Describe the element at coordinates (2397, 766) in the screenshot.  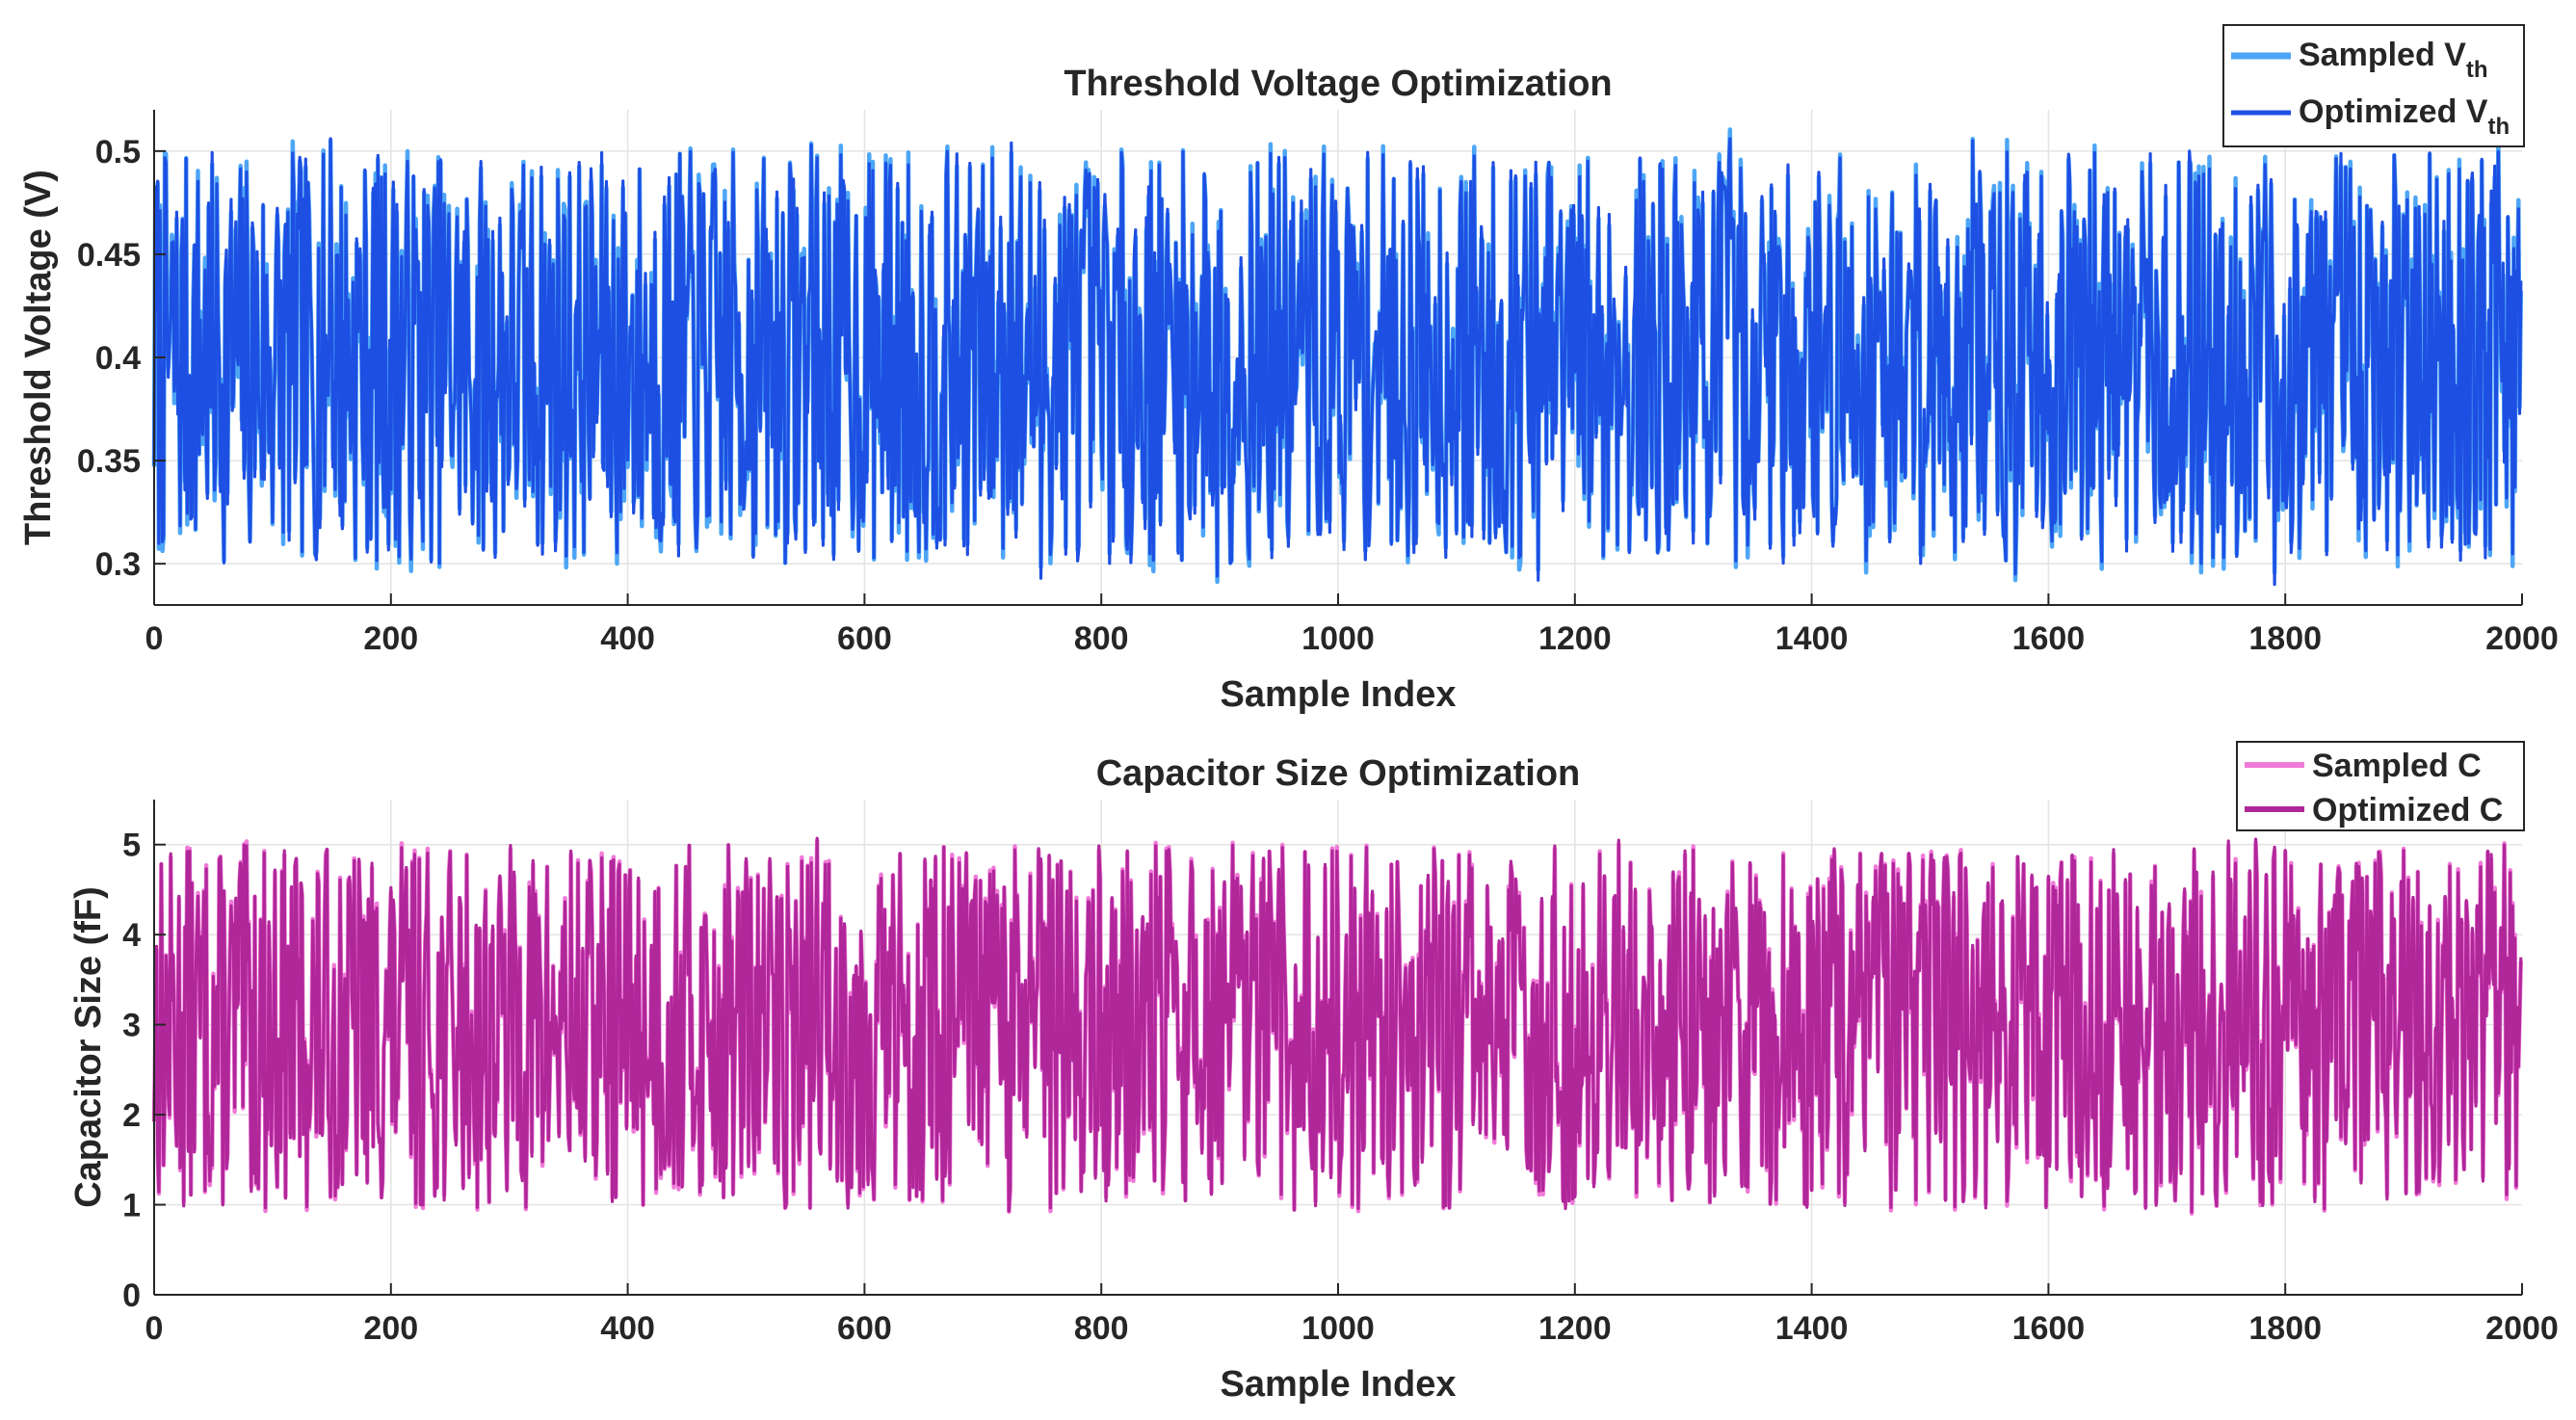
I see `legend-label-sampled-c: Sampled C` at that location.